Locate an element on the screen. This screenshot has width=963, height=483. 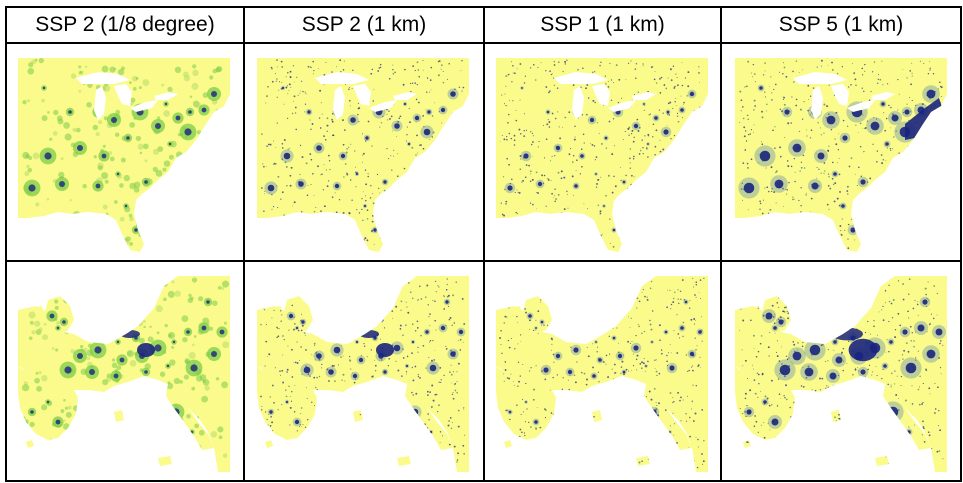
map-us-ssp2-1km is located at coordinates (363, 155).